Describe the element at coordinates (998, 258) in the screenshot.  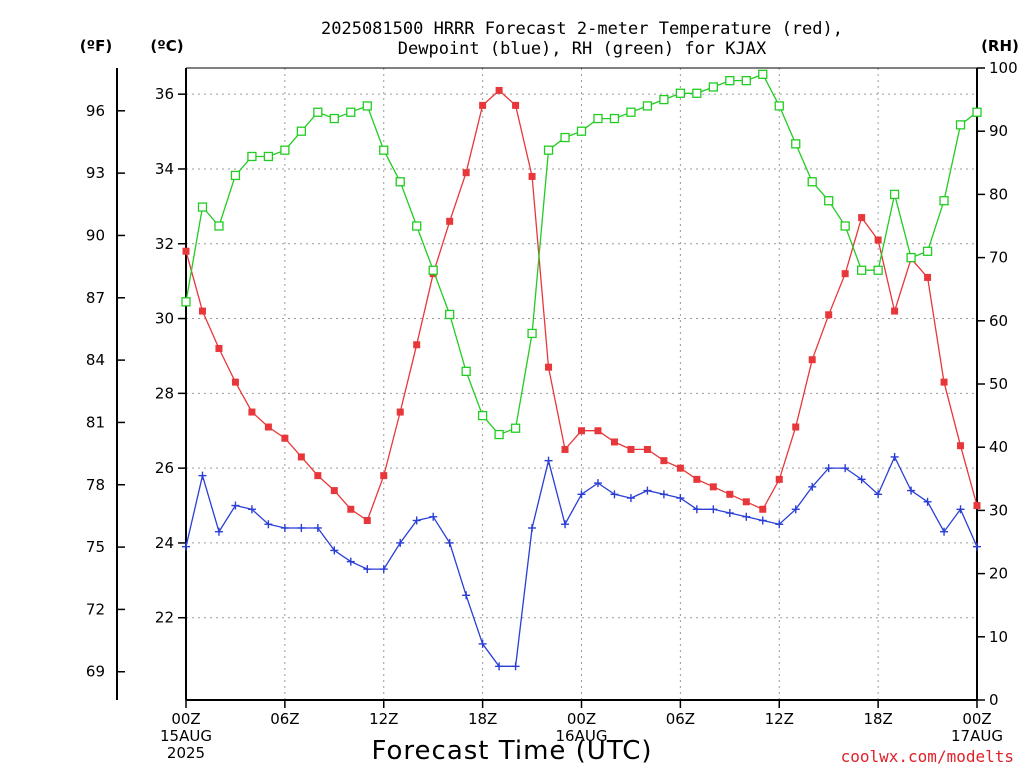
I see `rh-tick-label: 70` at that location.